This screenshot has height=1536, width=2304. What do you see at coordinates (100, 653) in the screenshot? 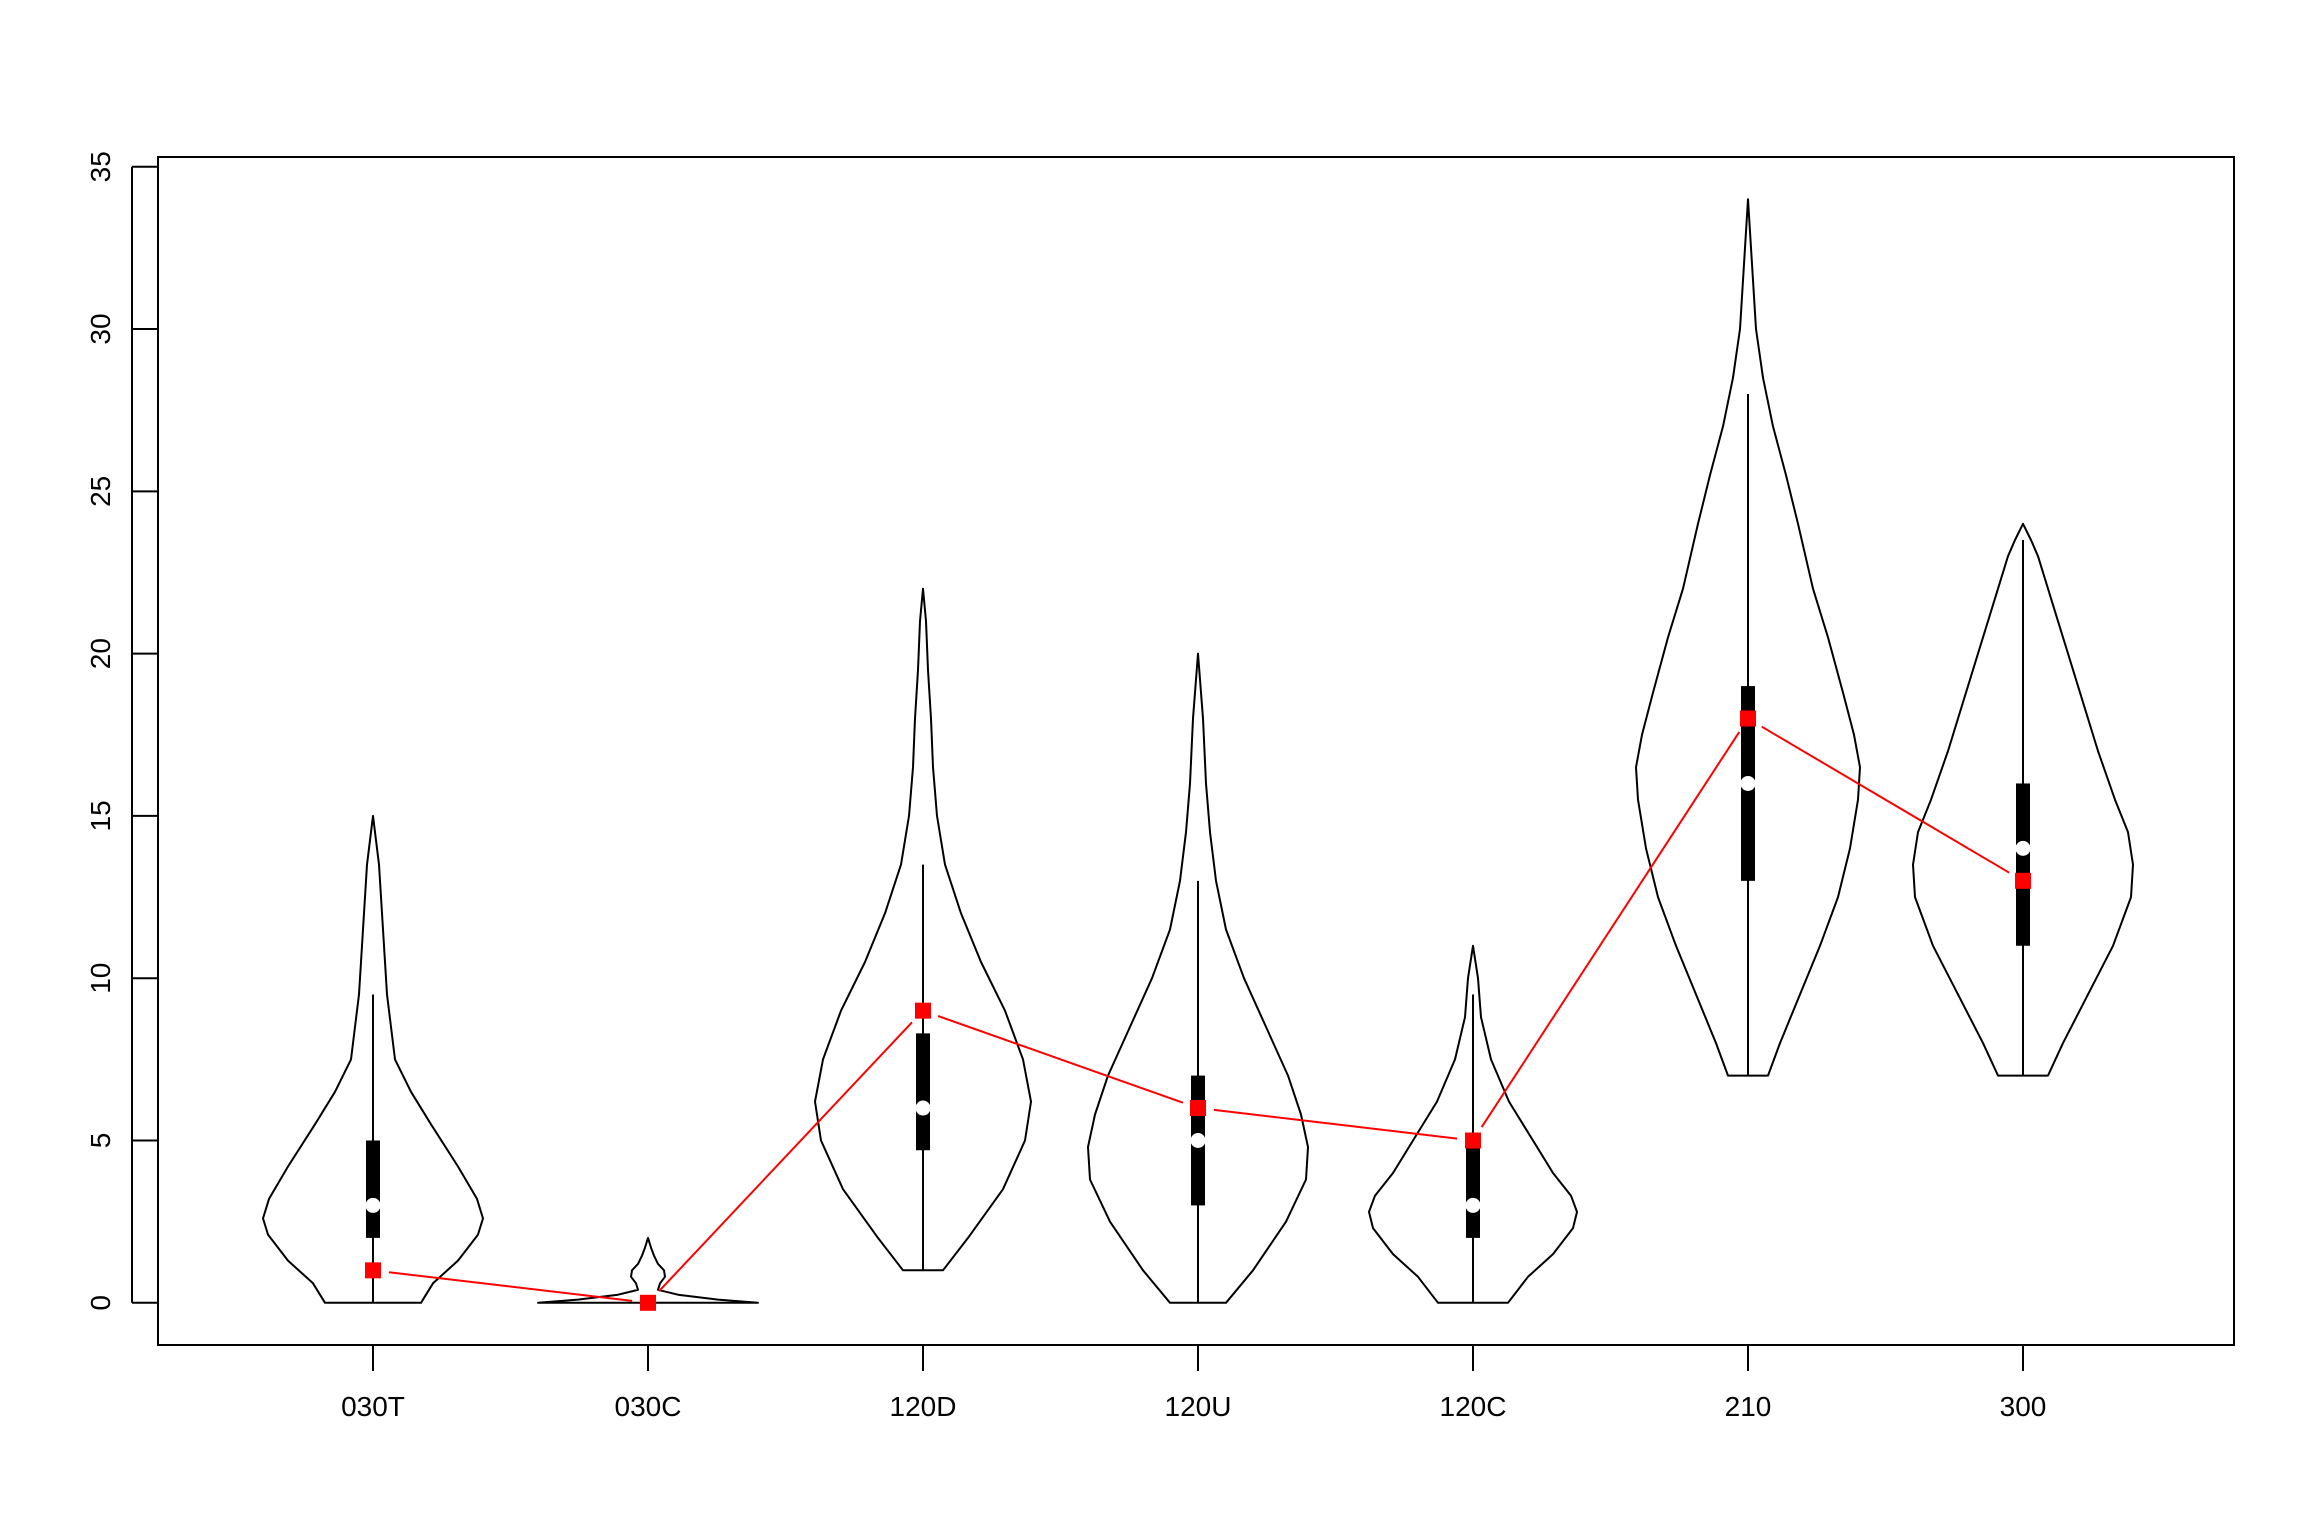
I see `y-tick-label: 20` at bounding box center [100, 653].